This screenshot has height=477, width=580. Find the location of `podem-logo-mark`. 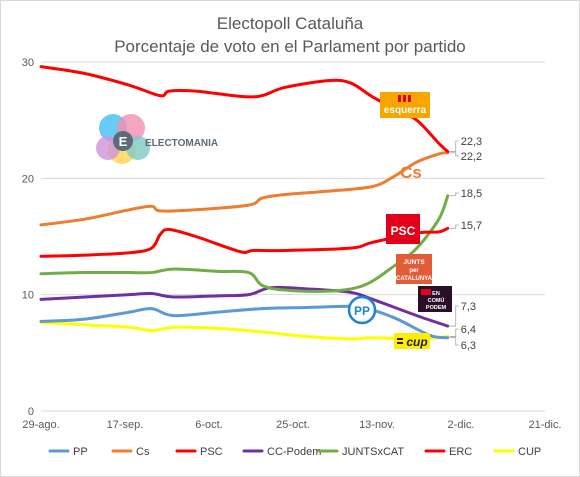

podem-logo-mark is located at coordinates (426, 292).